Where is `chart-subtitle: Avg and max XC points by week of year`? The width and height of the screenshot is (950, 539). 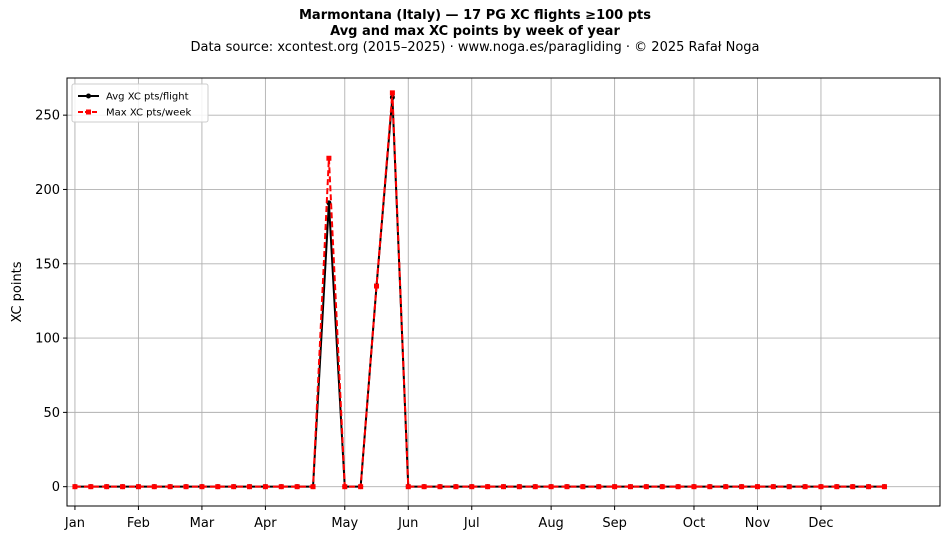 chart-subtitle: Avg and max XC points by week of year is located at coordinates (475, 31).